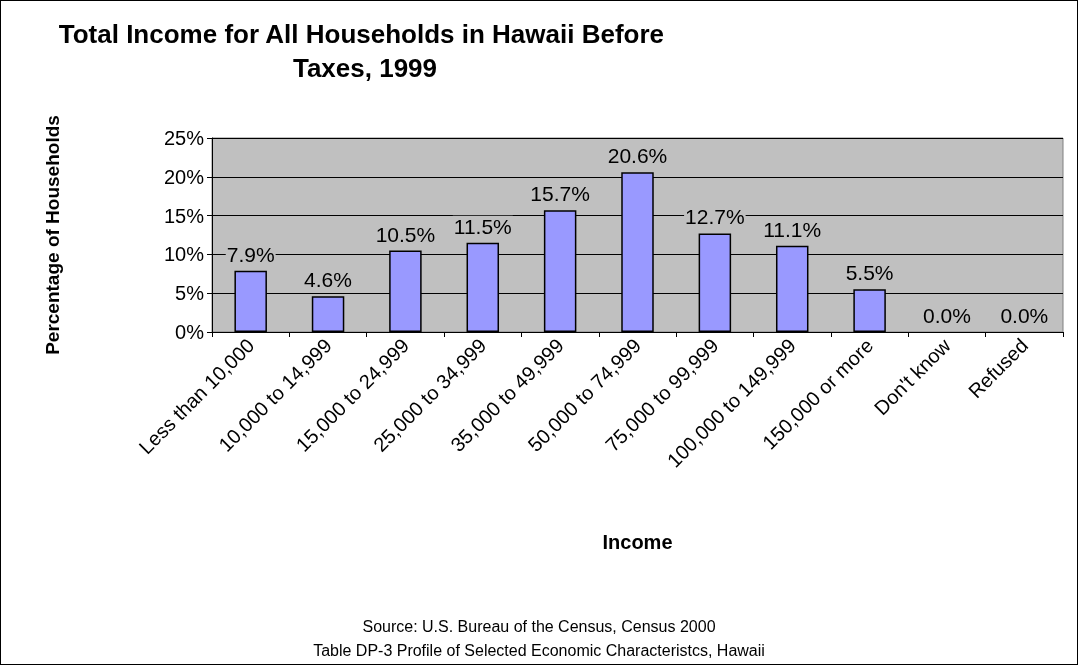 This screenshot has height=665, width=1078. I want to click on y-tick-label: 0%, so click(190, 332).